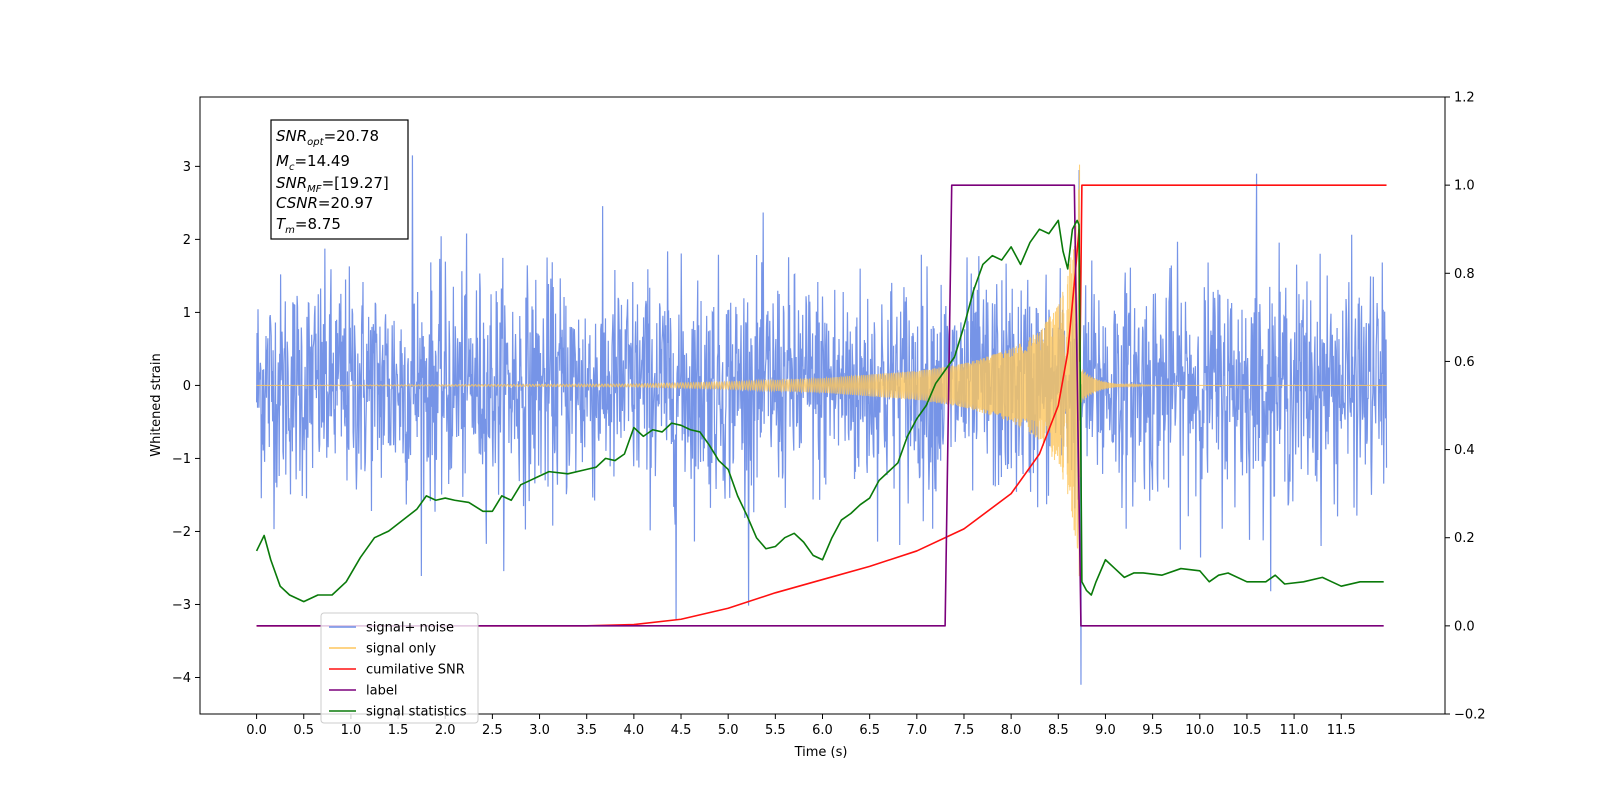 The height and width of the screenshot is (800, 1600). I want to click on y2-tick-label: 0.4, so click(1464, 450).